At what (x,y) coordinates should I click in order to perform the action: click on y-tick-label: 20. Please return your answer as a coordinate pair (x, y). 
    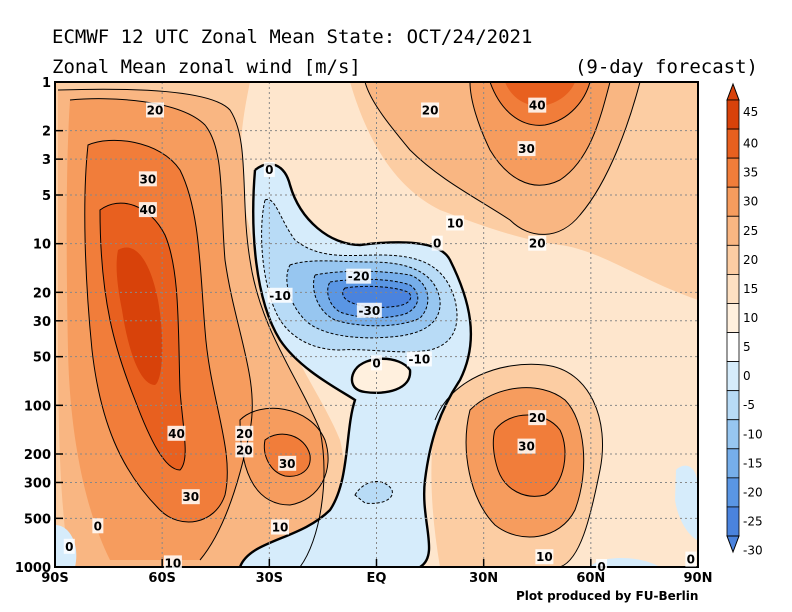
    Looking at the image, I should click on (42, 293).